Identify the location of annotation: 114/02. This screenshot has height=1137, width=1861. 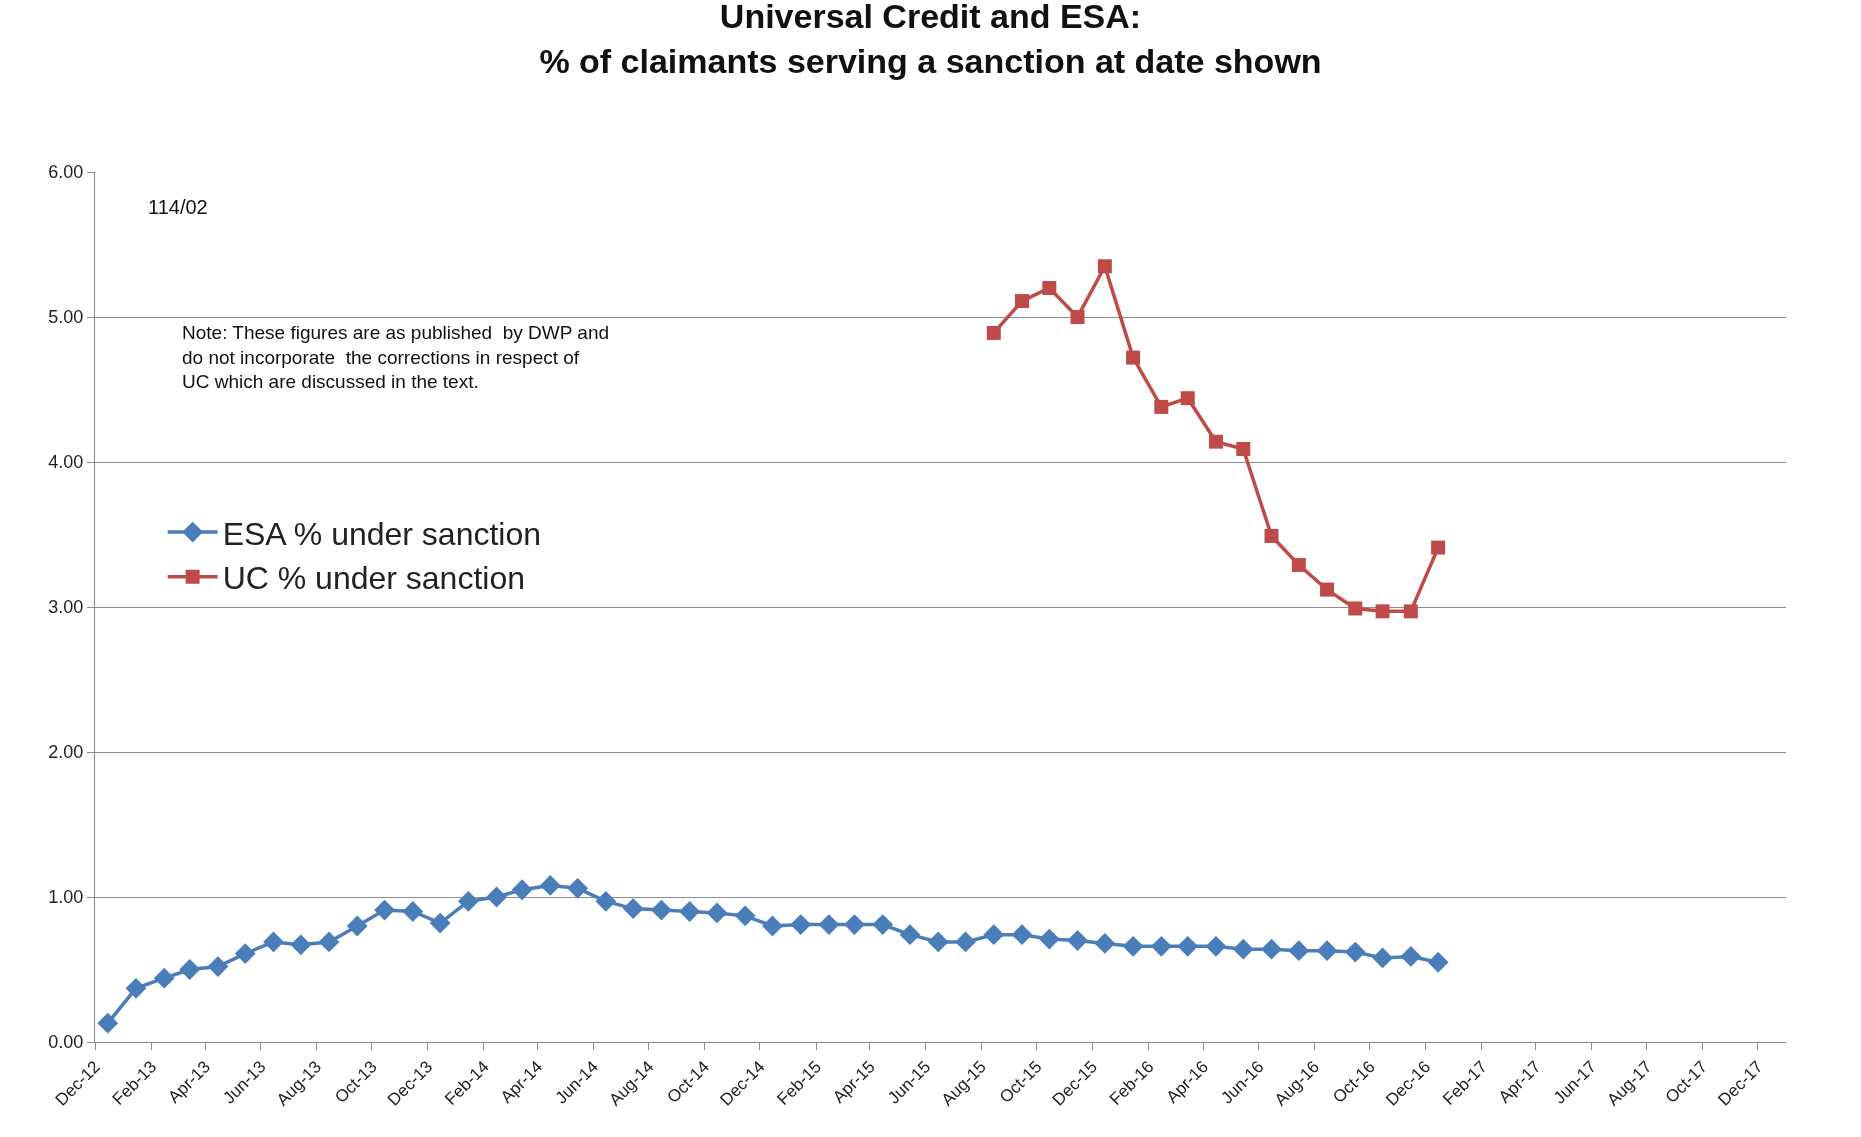
(178, 207).